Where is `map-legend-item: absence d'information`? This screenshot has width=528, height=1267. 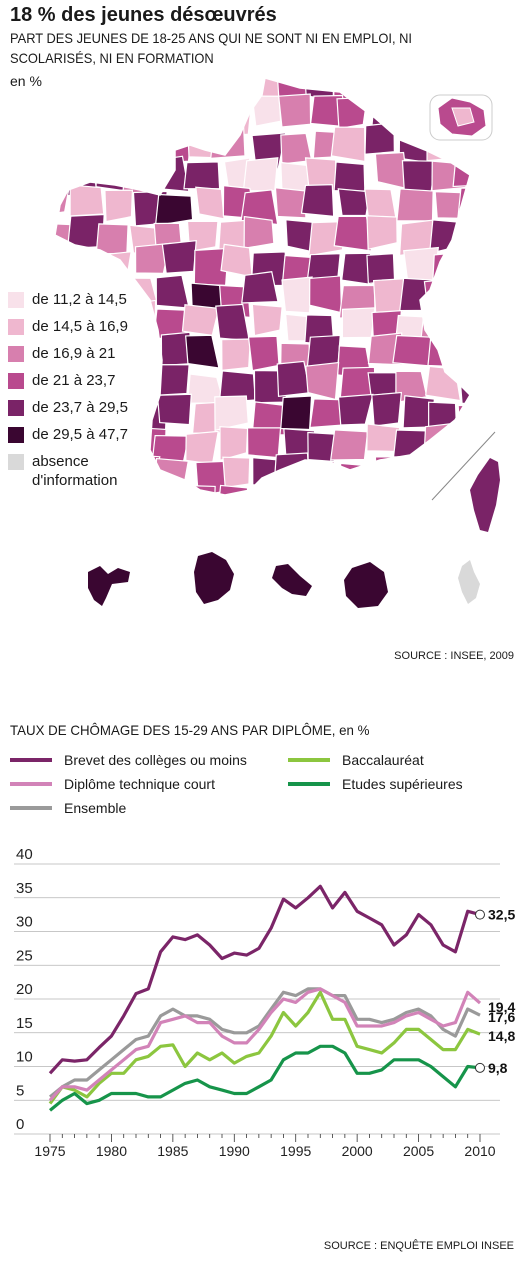
map-legend-item: absence d'information is located at coordinates (75, 474).